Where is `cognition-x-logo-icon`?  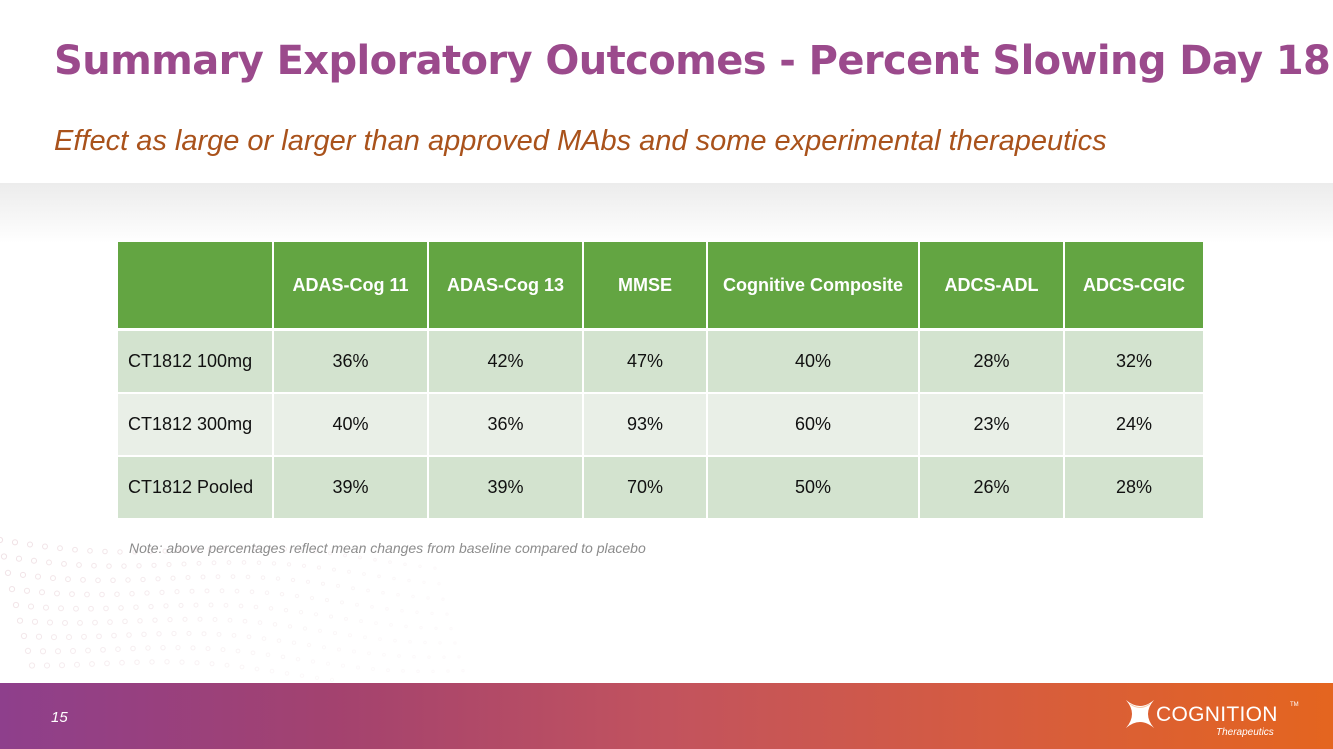 cognition-x-logo-icon is located at coordinates (1140, 714).